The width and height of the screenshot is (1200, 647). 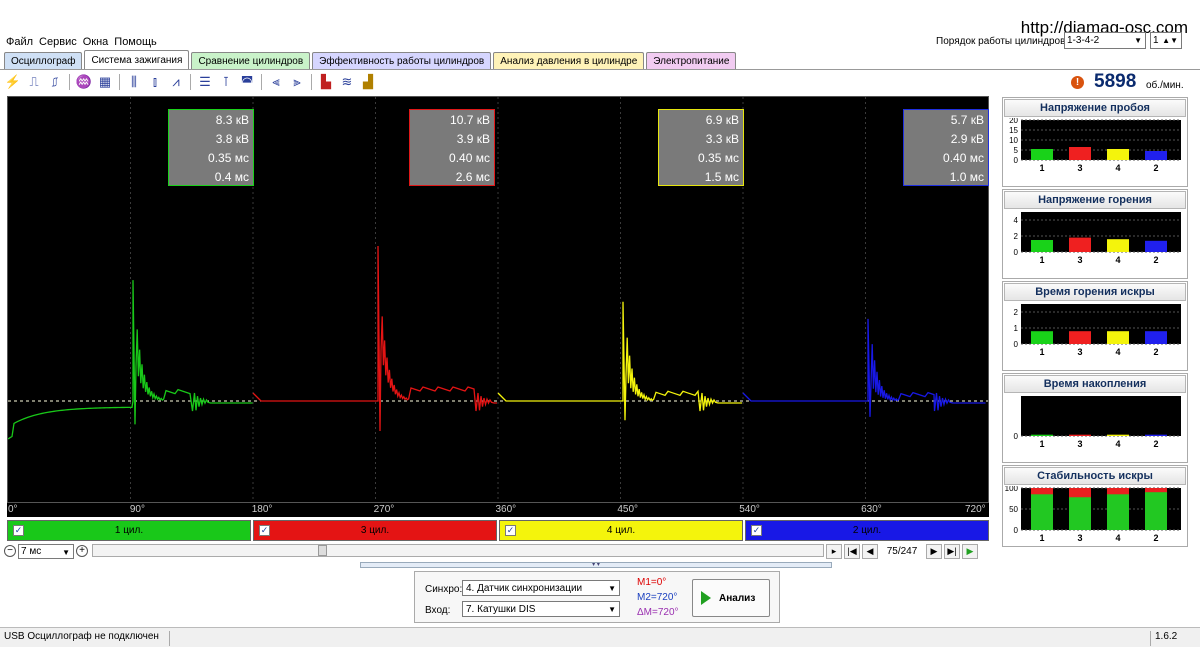 I want to click on lines-icon: ☰, so click(x=205, y=81).